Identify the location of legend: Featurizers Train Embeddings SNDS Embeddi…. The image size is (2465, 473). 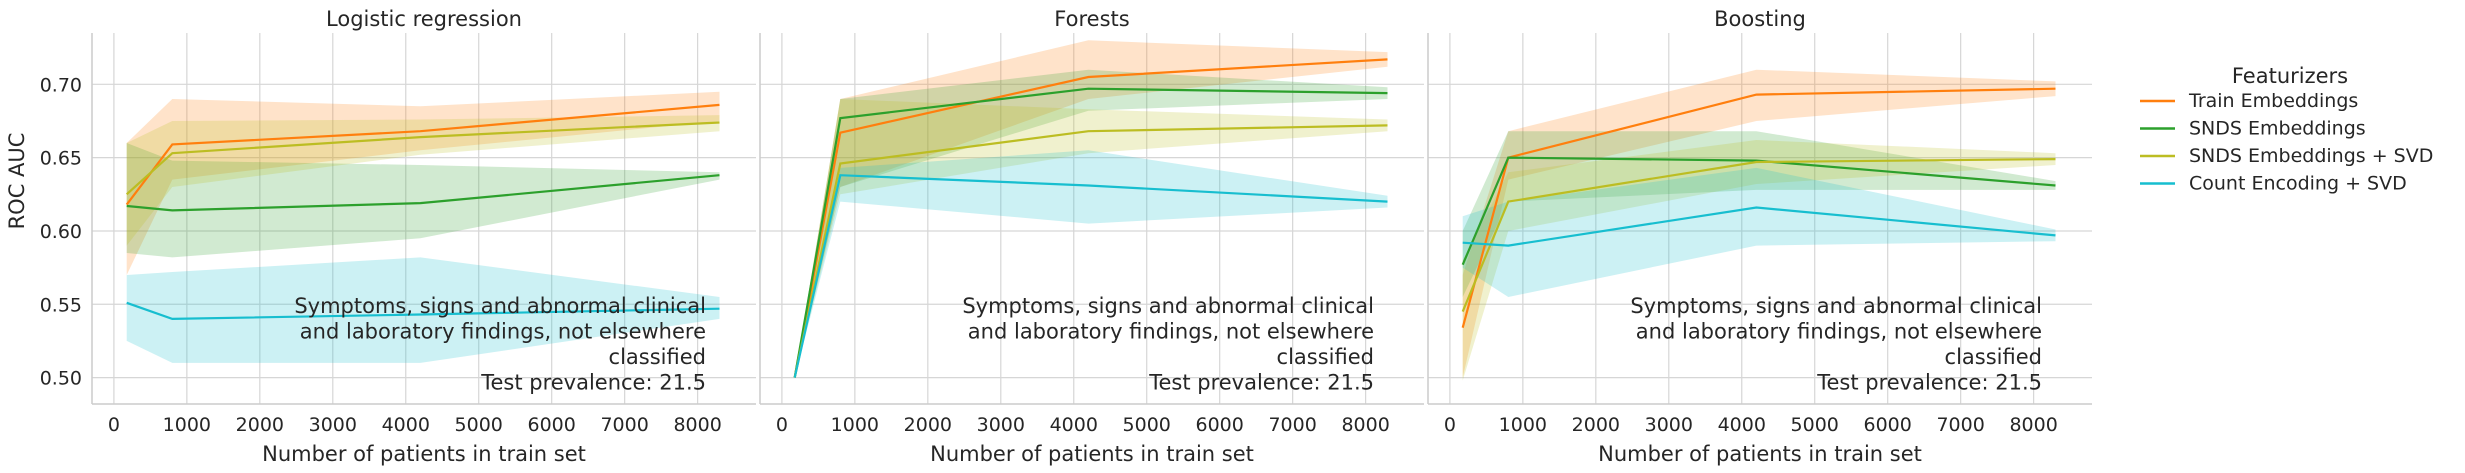
(2286, 129).